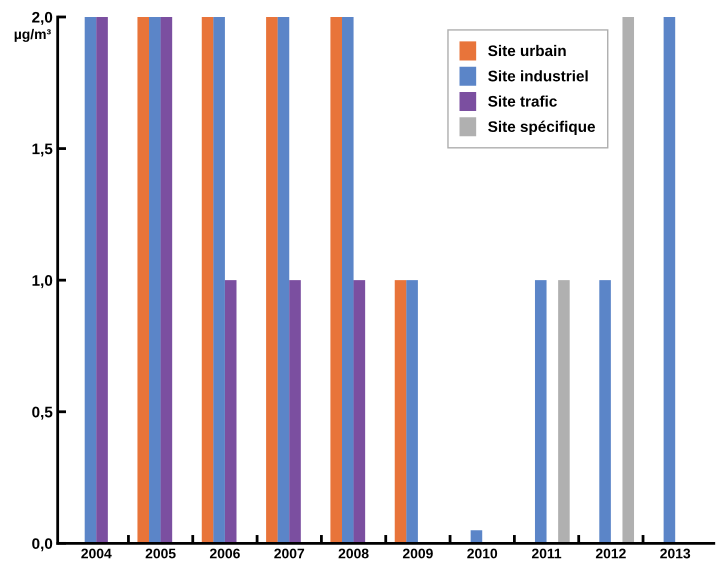 The height and width of the screenshot is (566, 721). What do you see at coordinates (417, 553) in the screenshot?
I see `x-tick-label: 2009` at bounding box center [417, 553].